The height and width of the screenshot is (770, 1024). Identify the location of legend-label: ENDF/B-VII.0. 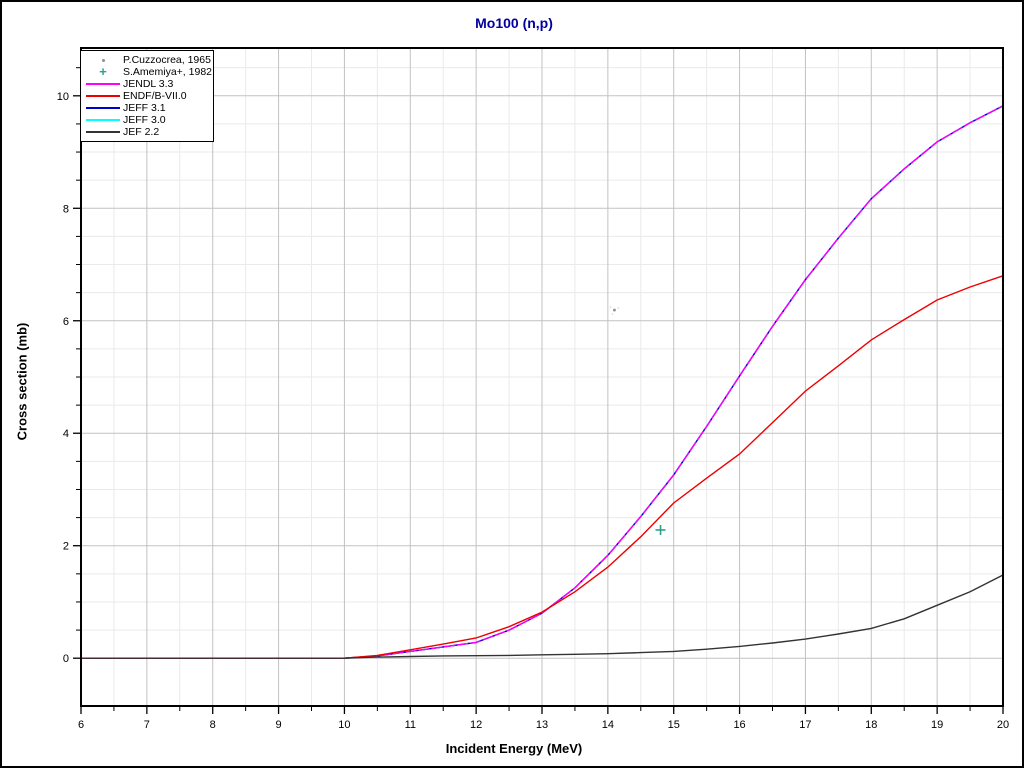
(155, 96).